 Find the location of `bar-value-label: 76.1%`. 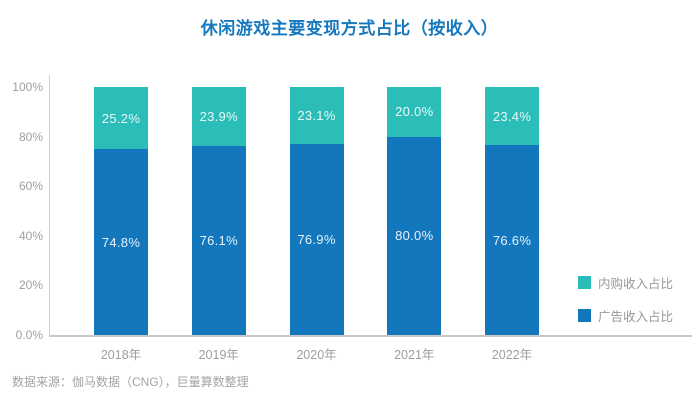

bar-value-label: 76.1% is located at coordinates (218, 241).